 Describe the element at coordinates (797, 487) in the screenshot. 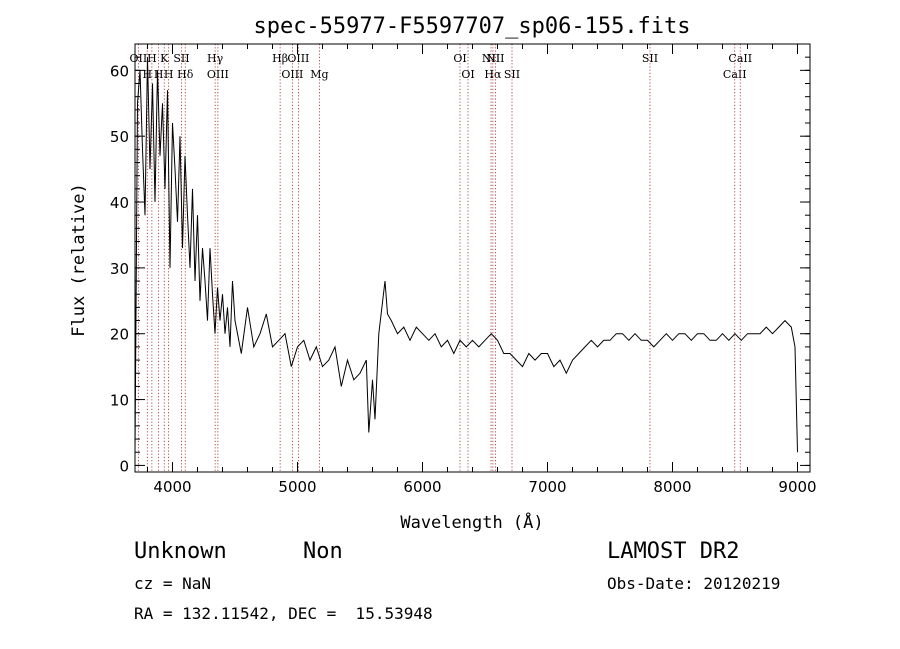

I see `x-tick-label: 9000` at that location.